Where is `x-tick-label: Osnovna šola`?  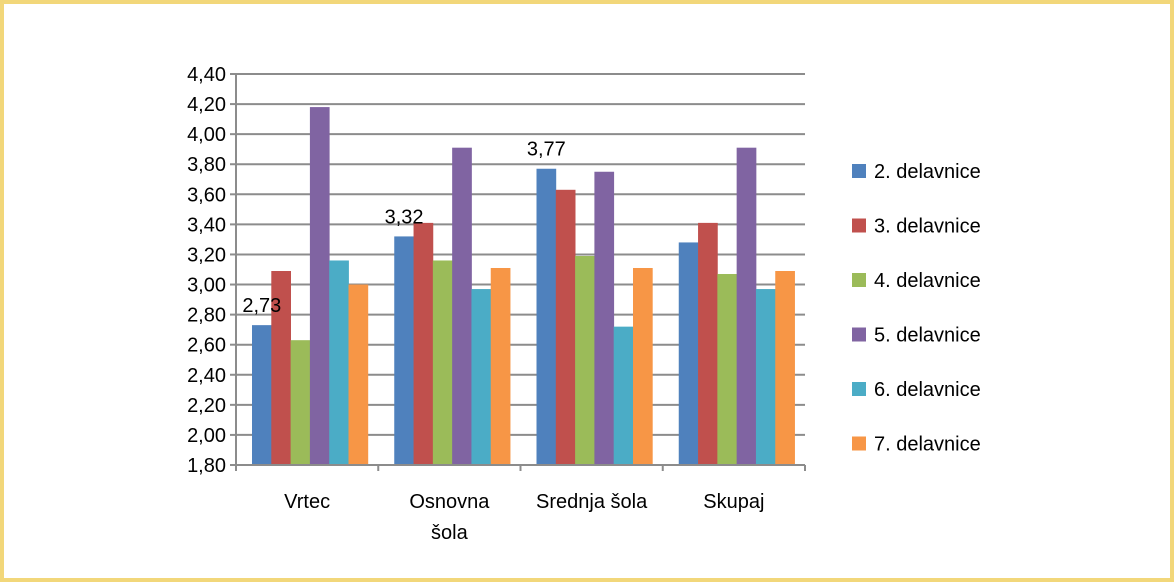
x-tick-label: Osnovna šola is located at coordinates (449, 517).